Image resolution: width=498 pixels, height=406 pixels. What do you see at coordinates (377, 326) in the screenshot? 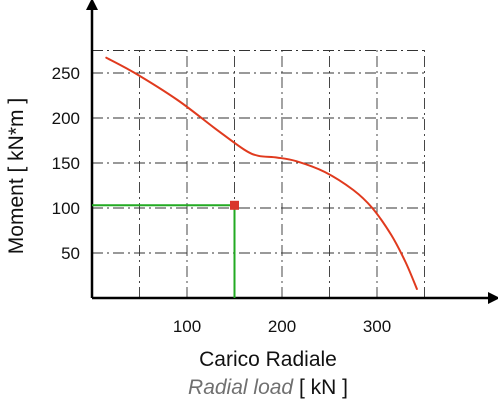
I see `x-tick-label-300: 300` at bounding box center [377, 326].